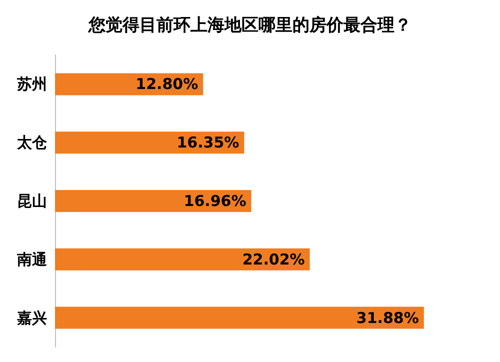 The width and height of the screenshot is (500, 362). I want to click on data-label: 16.96%, so click(215, 201).